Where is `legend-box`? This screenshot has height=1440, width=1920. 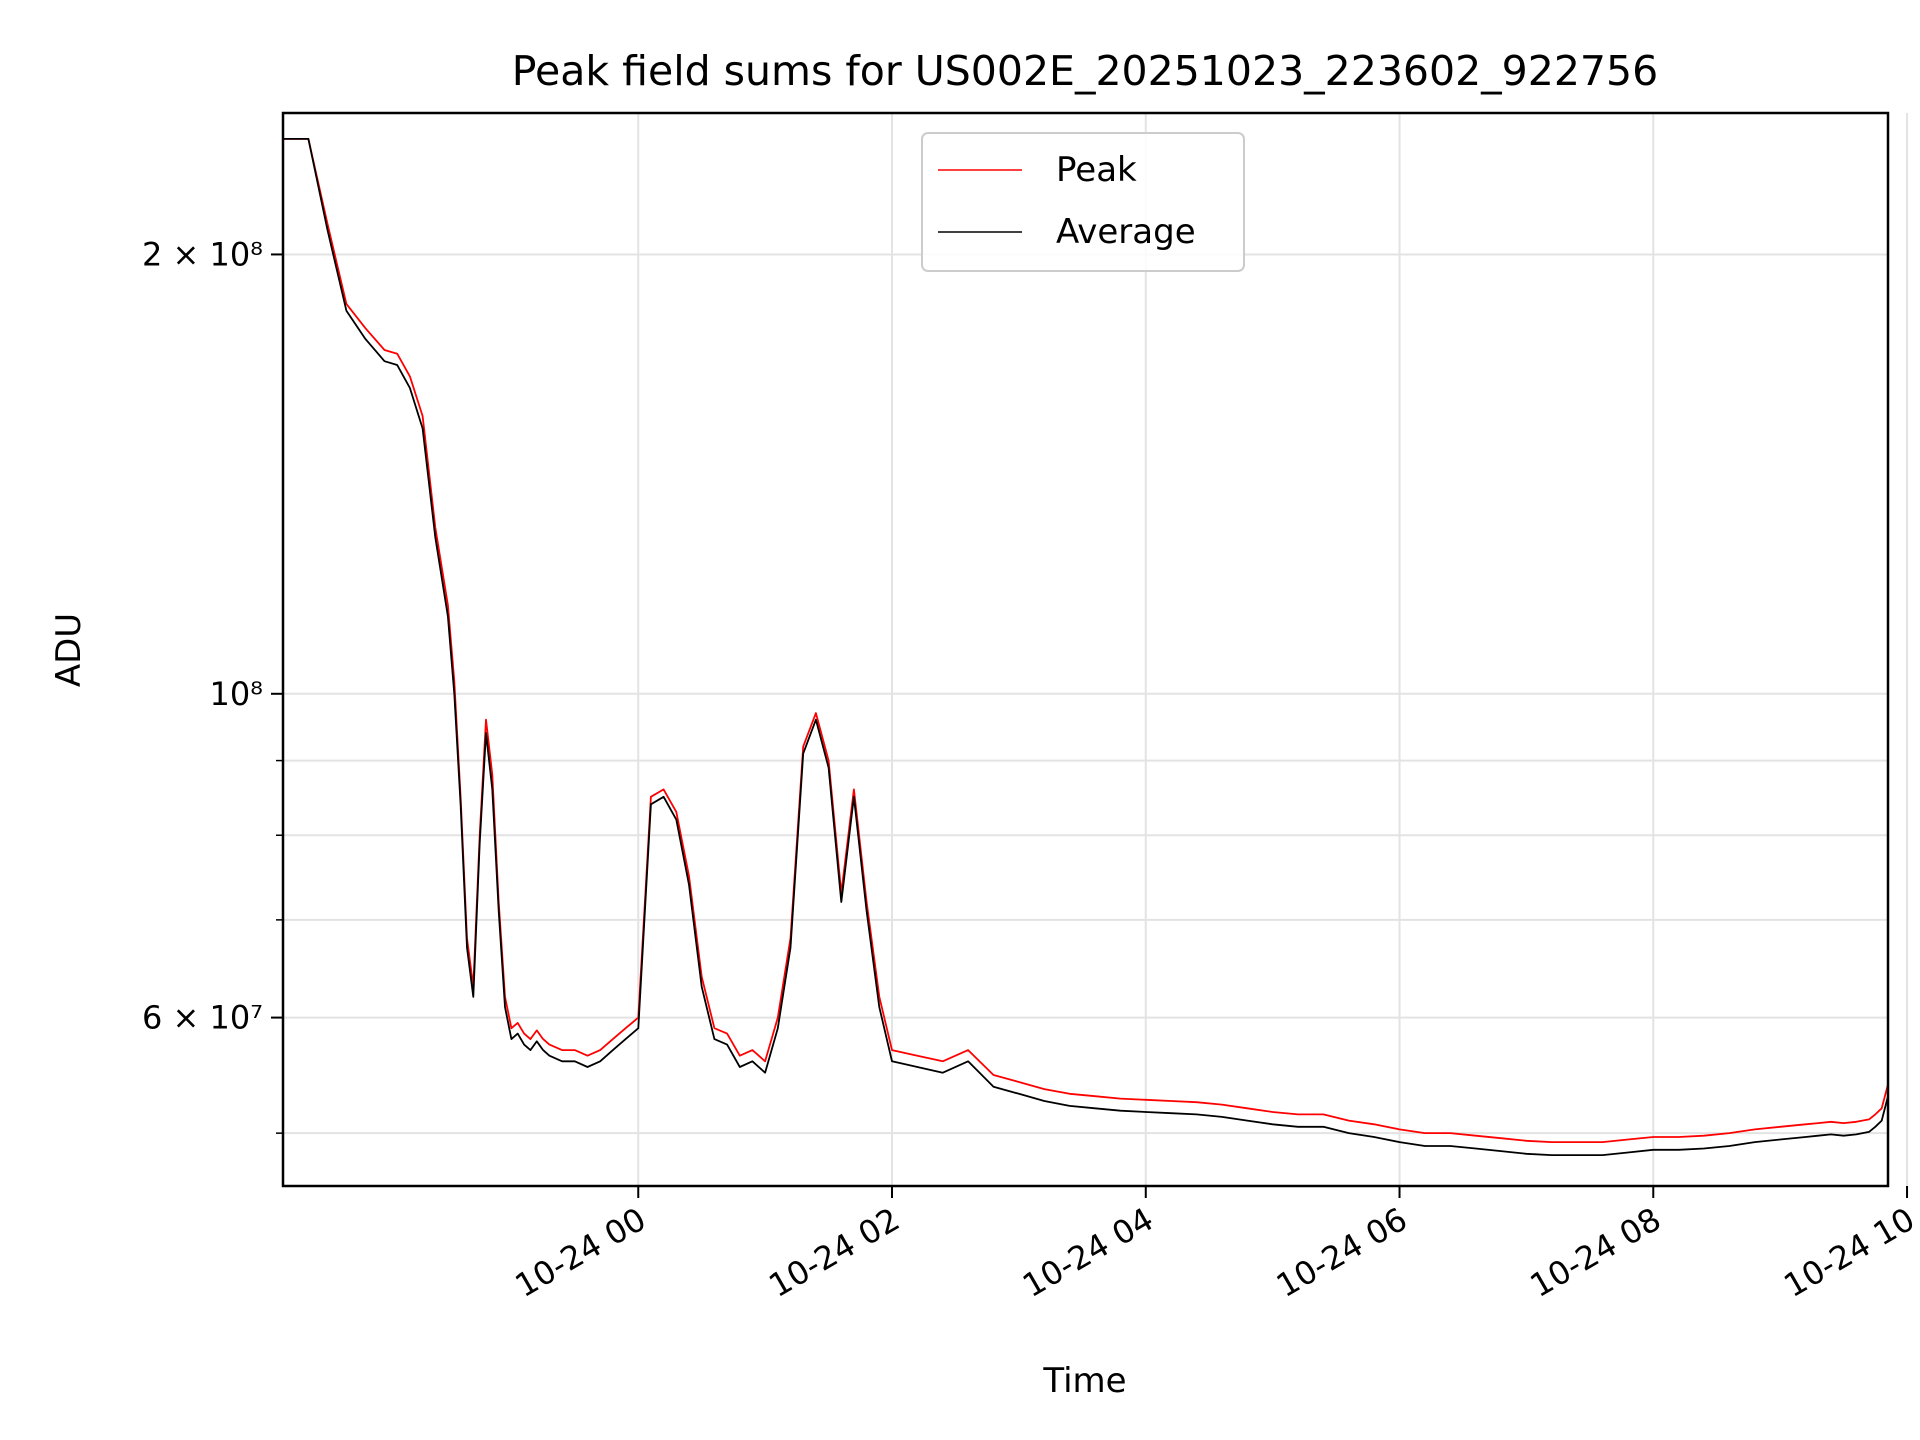
legend-box is located at coordinates (1083, 202).